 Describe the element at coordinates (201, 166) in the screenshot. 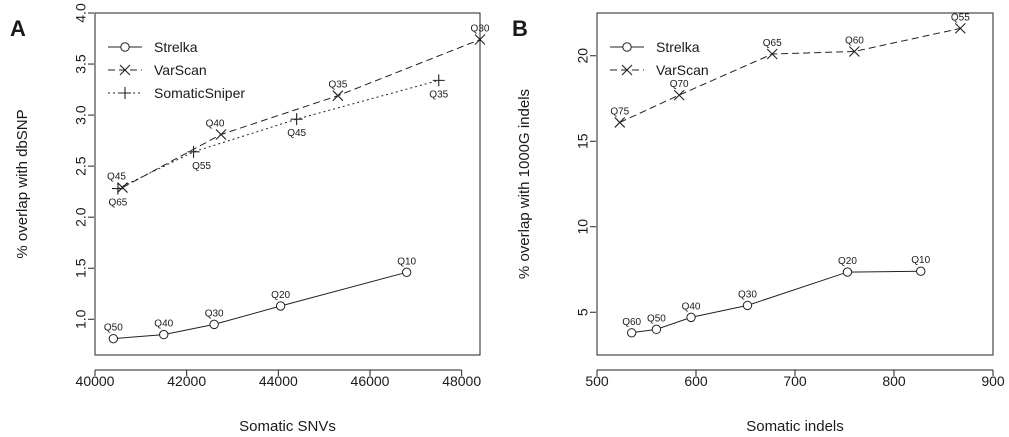

I see `panel-a-somaticsniper-point-label: Q55` at that location.